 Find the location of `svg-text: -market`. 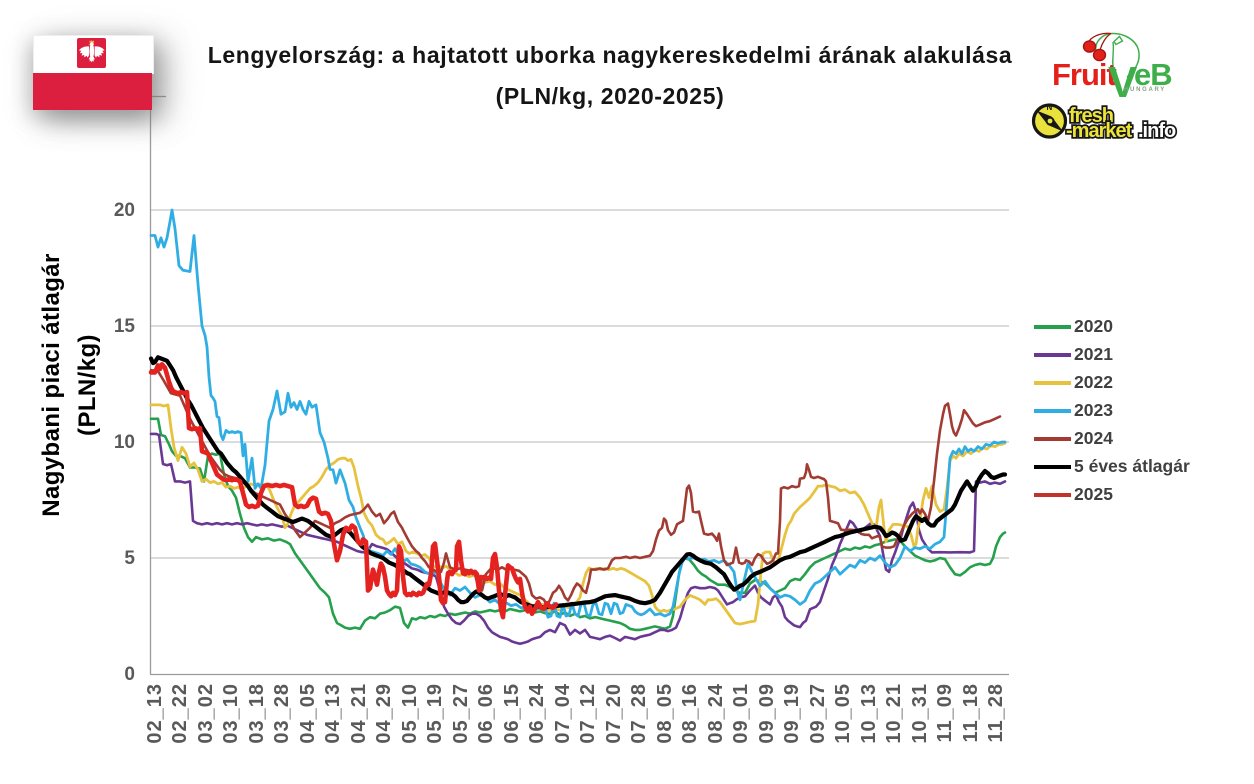

svg-text: -market is located at coordinates (1099, 131).